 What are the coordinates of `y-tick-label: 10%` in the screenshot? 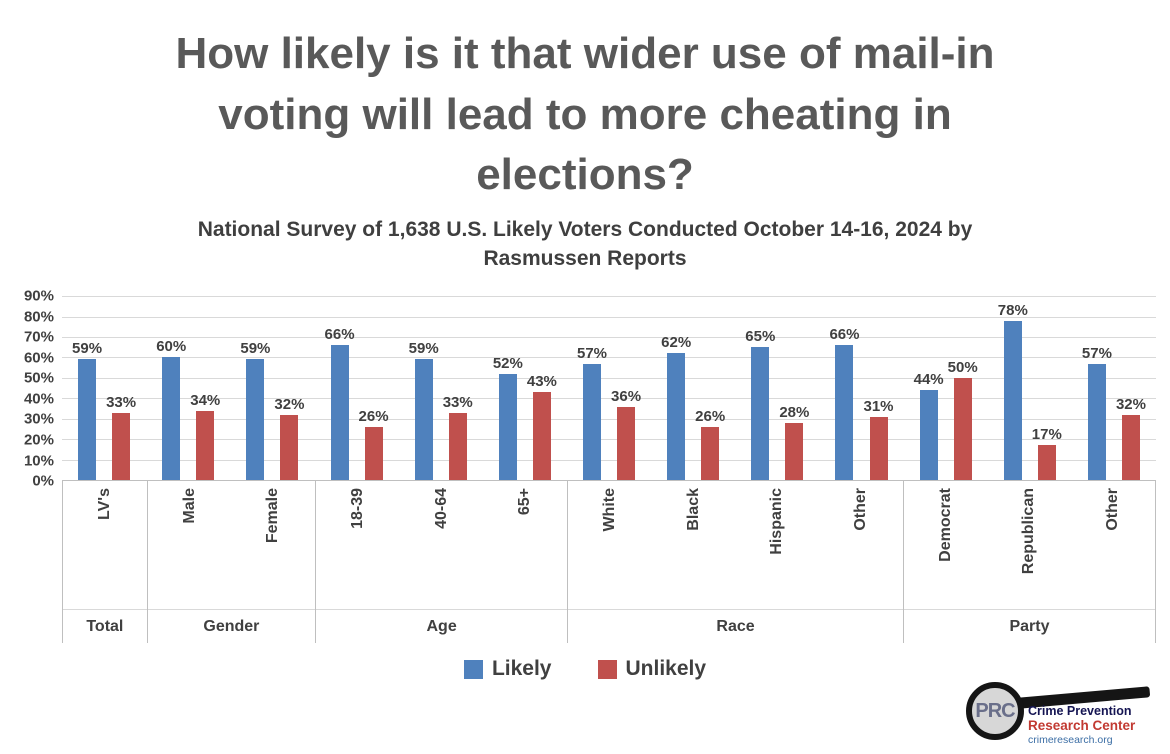 It's located at (38, 461).